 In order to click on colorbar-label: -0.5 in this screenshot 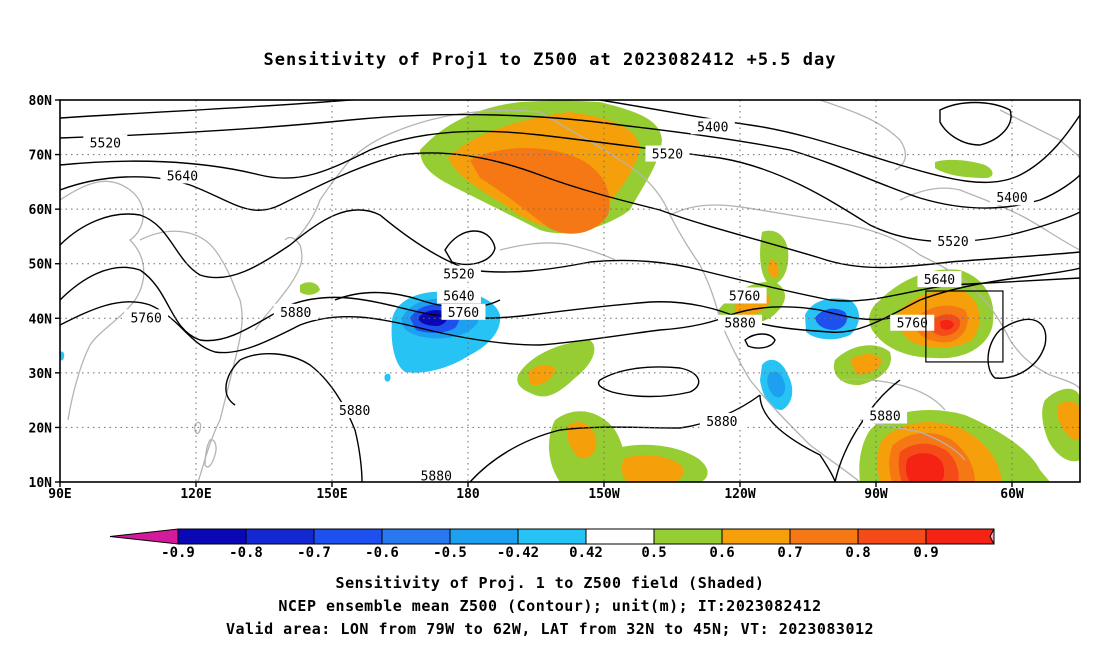, I will do `click(450, 553)`.